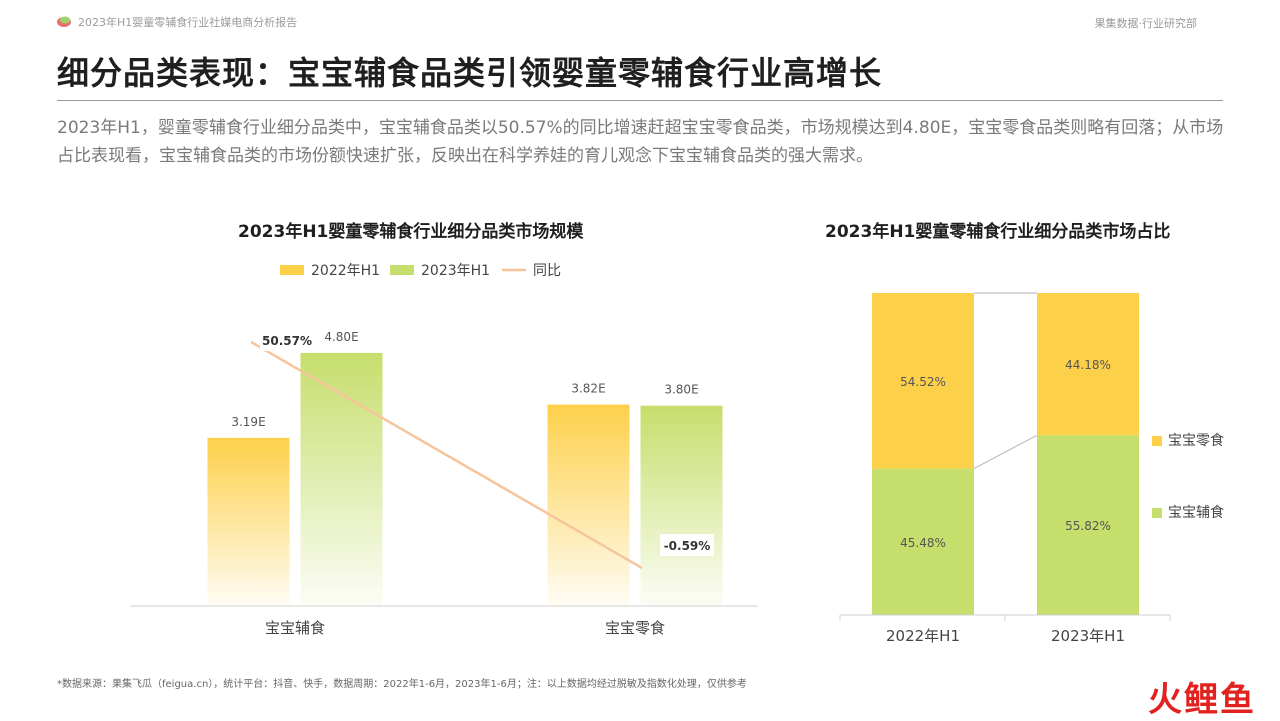 This screenshot has height=721, width=1280. Describe the element at coordinates (923, 636) in the screenshot. I see `x-tick-label-0: 2022年H1` at that location.